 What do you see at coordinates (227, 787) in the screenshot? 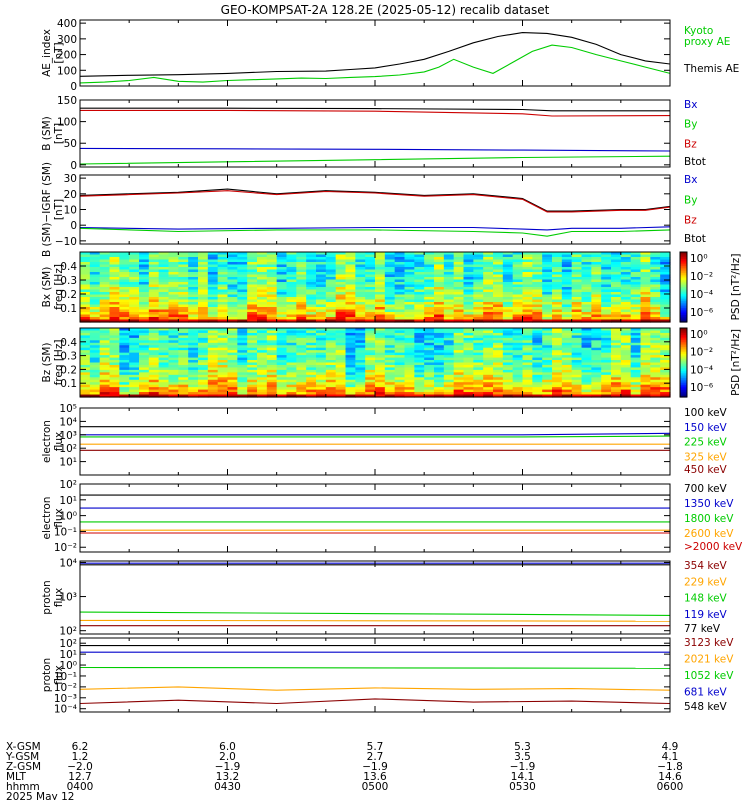
I see `ephemeris-value: 0430` at bounding box center [227, 787].